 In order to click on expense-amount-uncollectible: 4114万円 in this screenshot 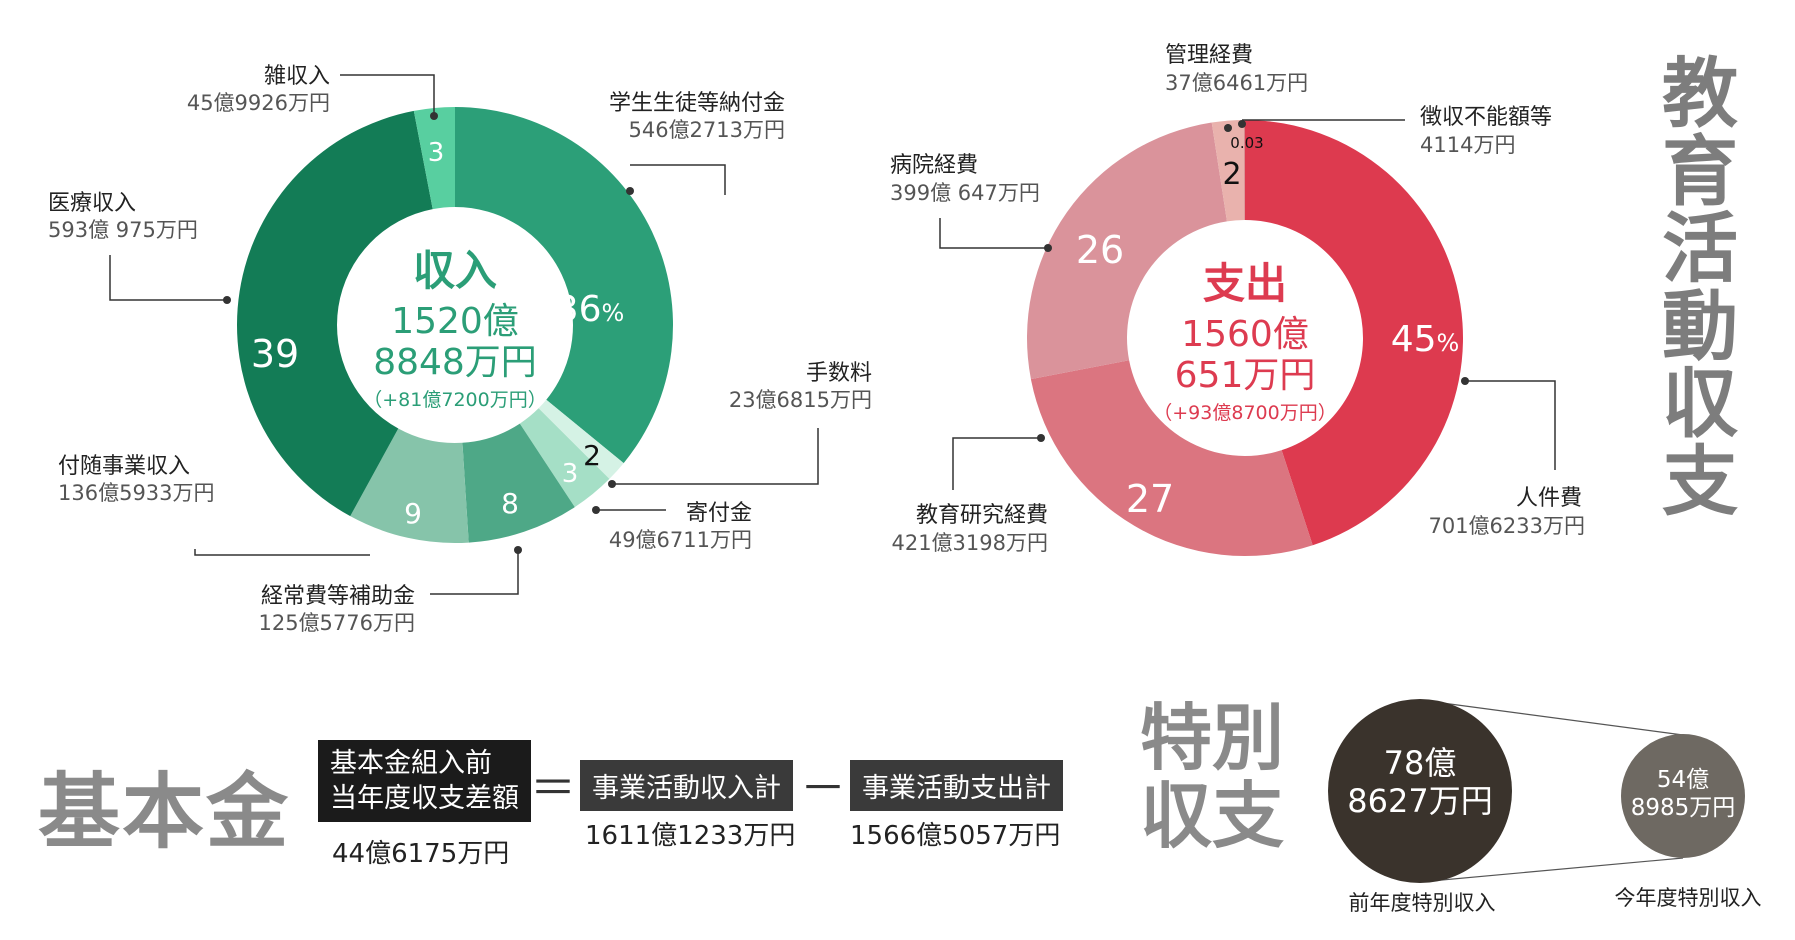, I will do `click(1467, 145)`.